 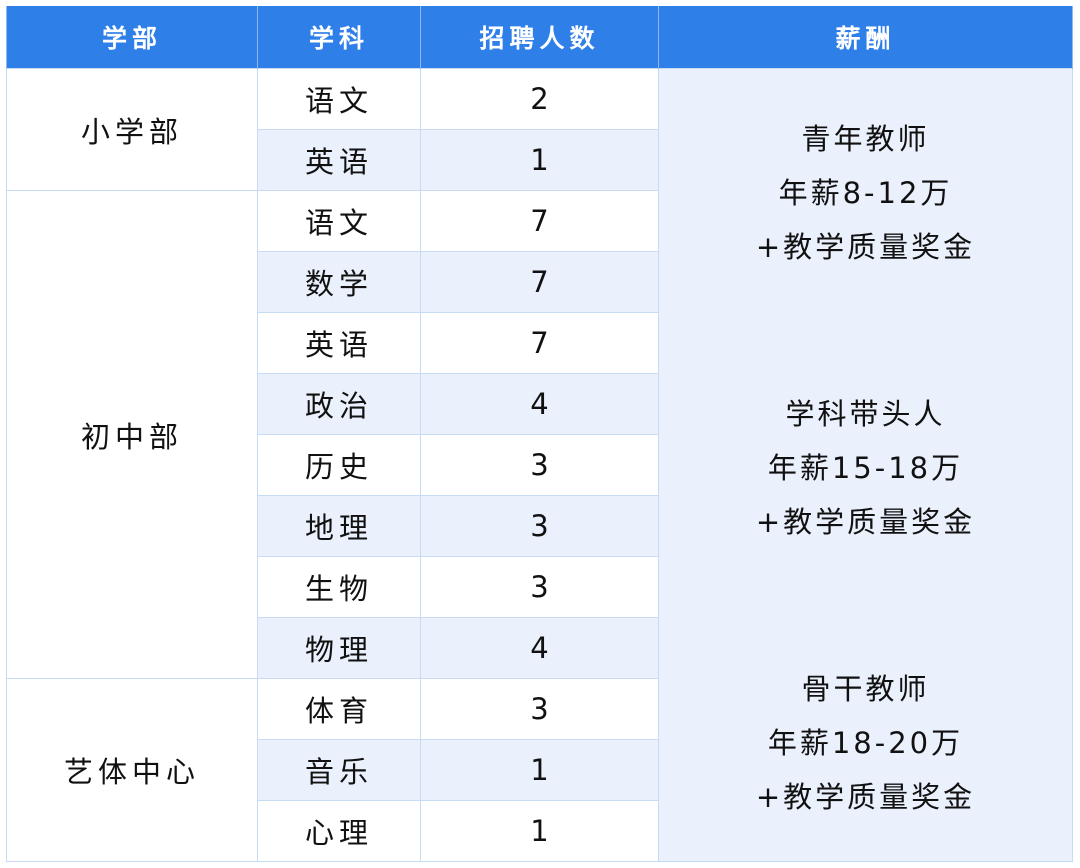 I want to click on header-salary: 薪酬, so click(x=865, y=37).